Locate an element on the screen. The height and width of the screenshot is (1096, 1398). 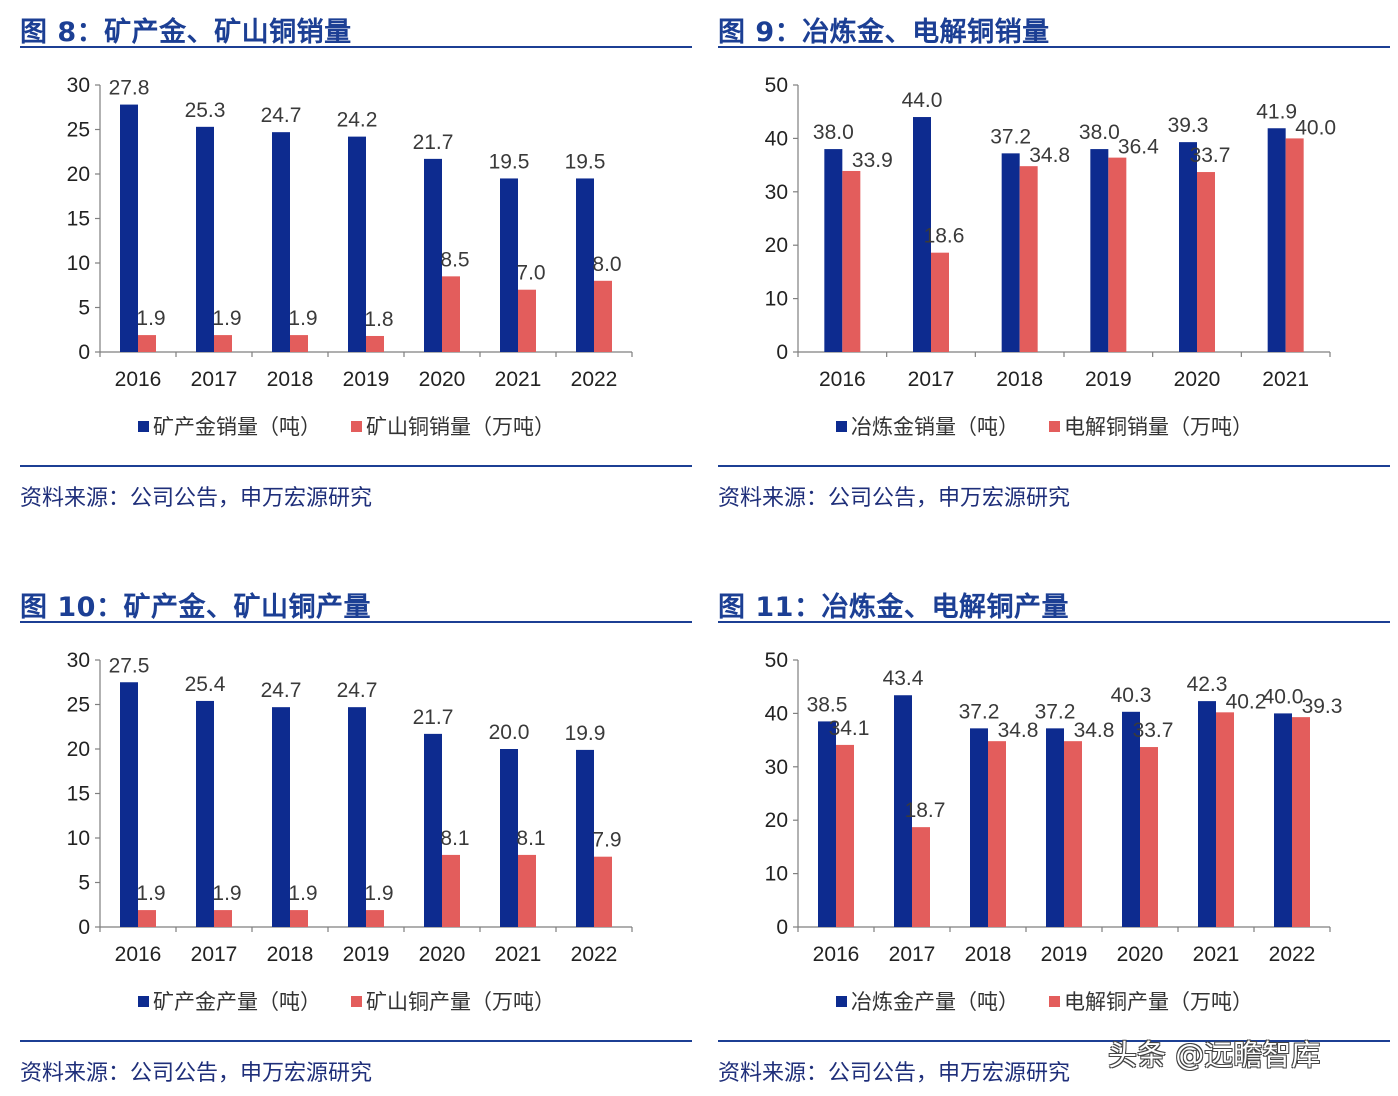
data-label-series1: 38.5 is located at coordinates (827, 704).